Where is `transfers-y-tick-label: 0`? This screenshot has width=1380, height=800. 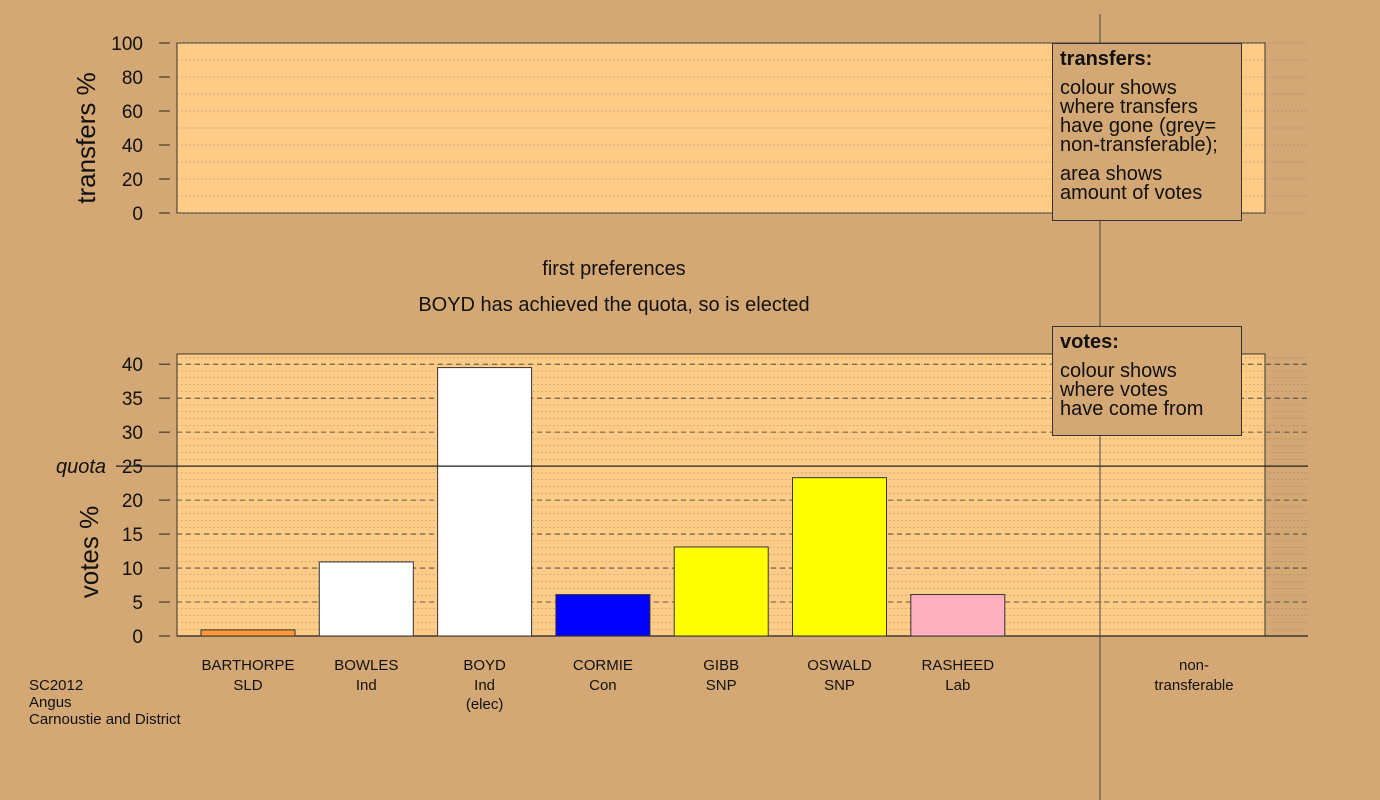
transfers-y-tick-label: 0 is located at coordinates (137, 214).